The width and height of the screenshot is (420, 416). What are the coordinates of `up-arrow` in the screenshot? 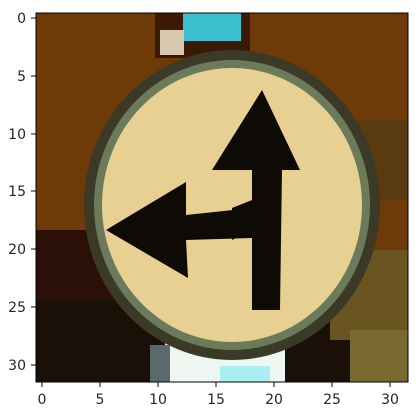 It's located at (256, 200).